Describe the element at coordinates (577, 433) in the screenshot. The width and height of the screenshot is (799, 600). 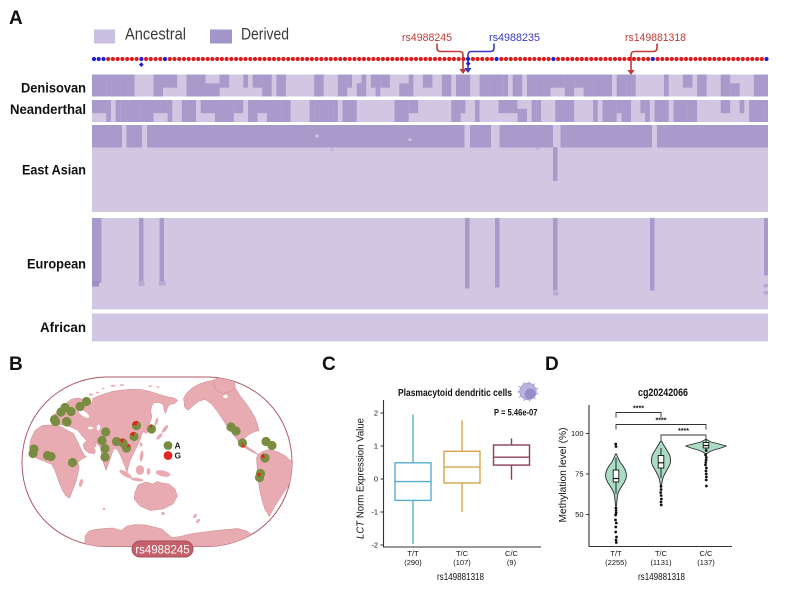
I see `svg-text: 100` at that location.